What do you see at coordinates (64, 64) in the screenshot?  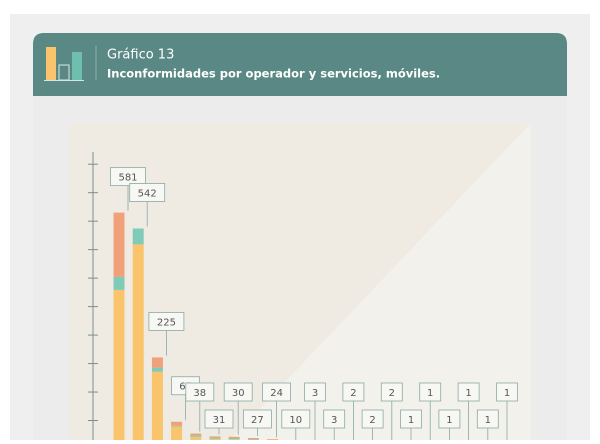 I see `icon` at bounding box center [64, 64].